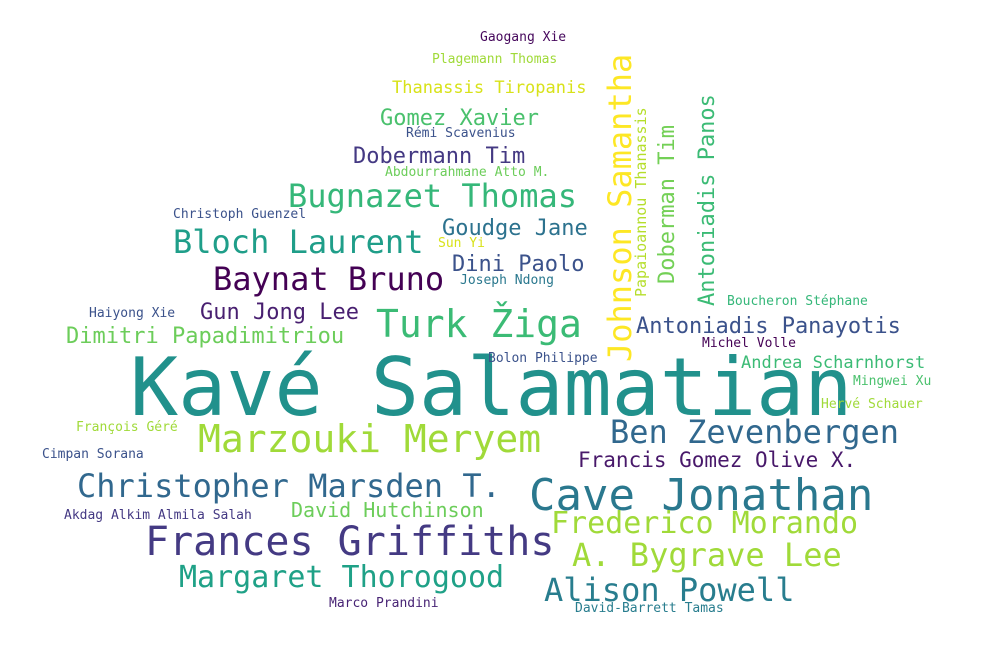 This screenshot has width=1004, height=648. What do you see at coordinates (892, 381) in the screenshot?
I see `word-mingwei-xu: Mingwei Xu` at bounding box center [892, 381].